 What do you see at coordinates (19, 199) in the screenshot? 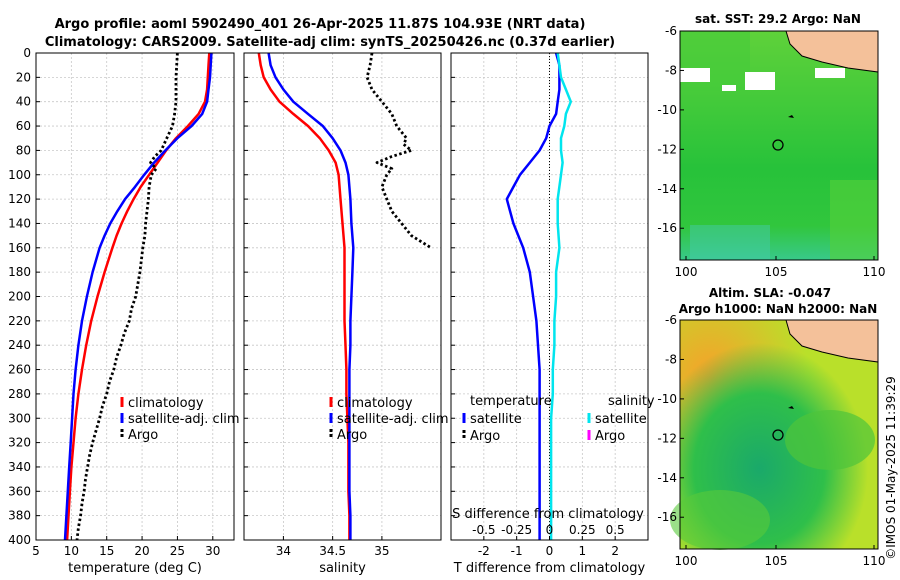
I see `y-tick-label: 120` at bounding box center [19, 199].